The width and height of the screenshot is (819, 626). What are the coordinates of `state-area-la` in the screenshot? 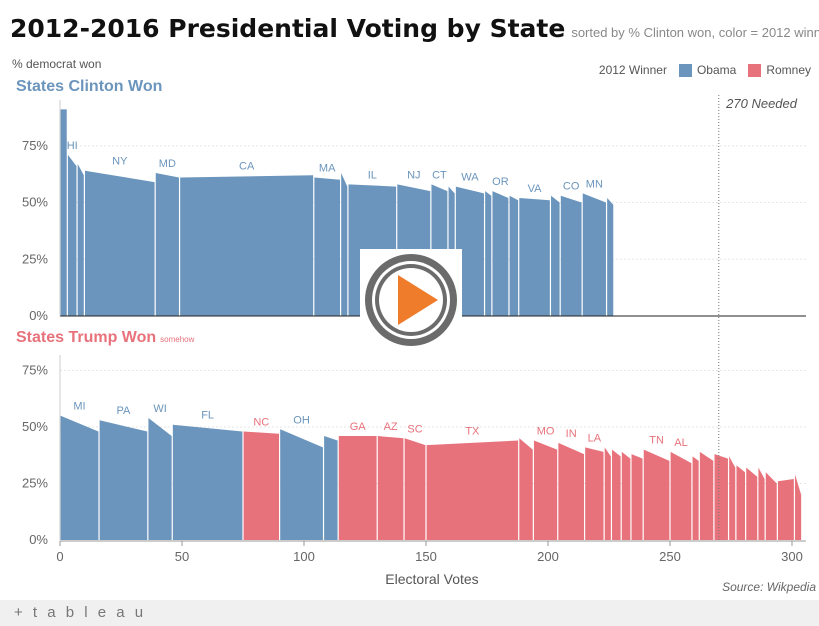 It's located at (594, 493).